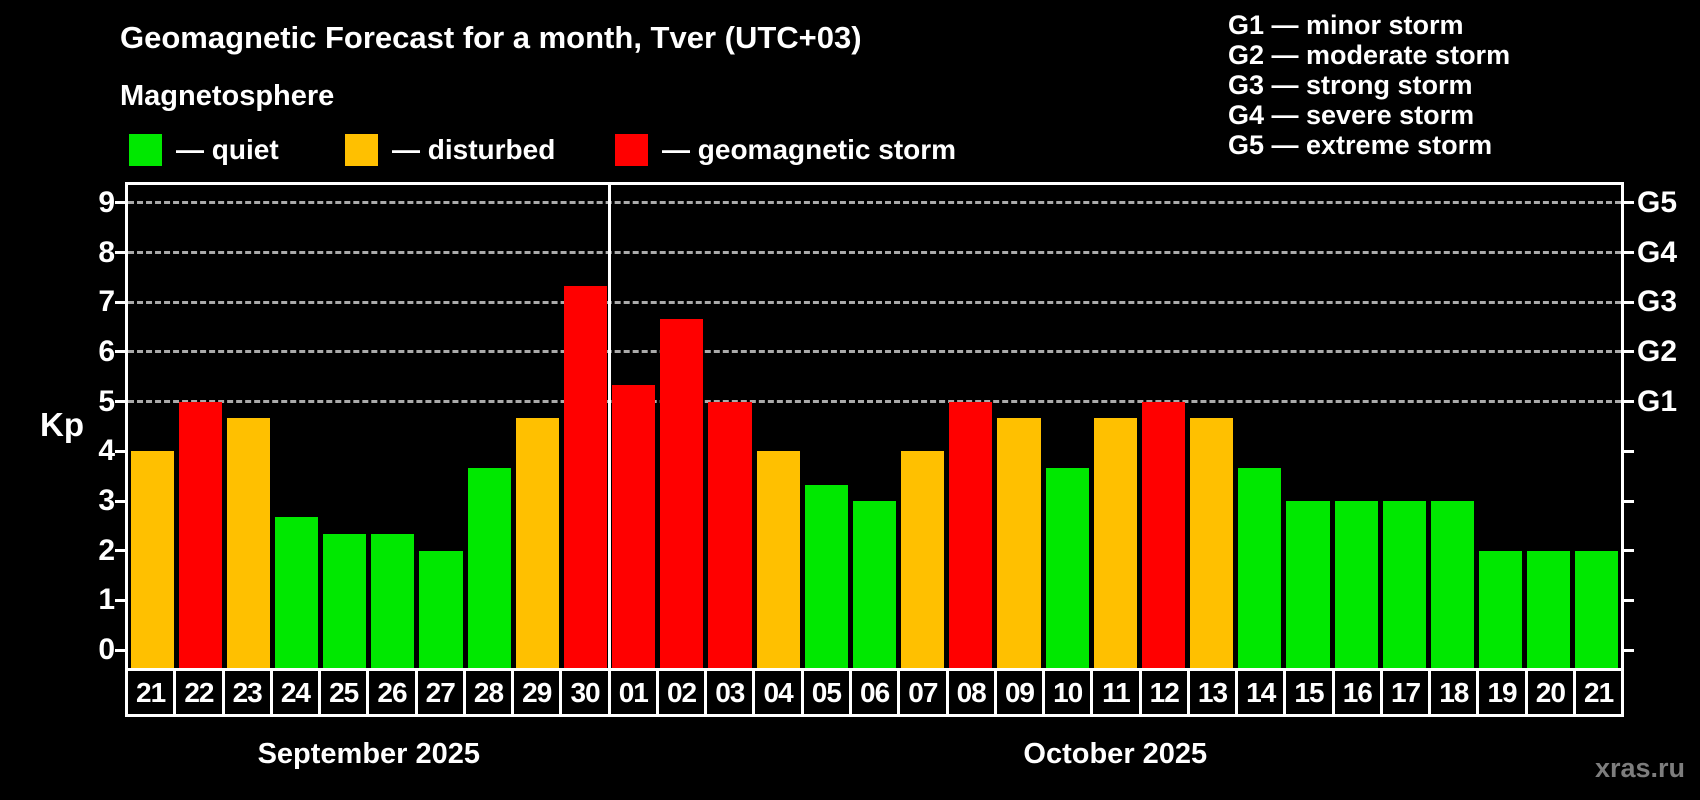  I want to click on gridline-kp5, so click(874, 402).